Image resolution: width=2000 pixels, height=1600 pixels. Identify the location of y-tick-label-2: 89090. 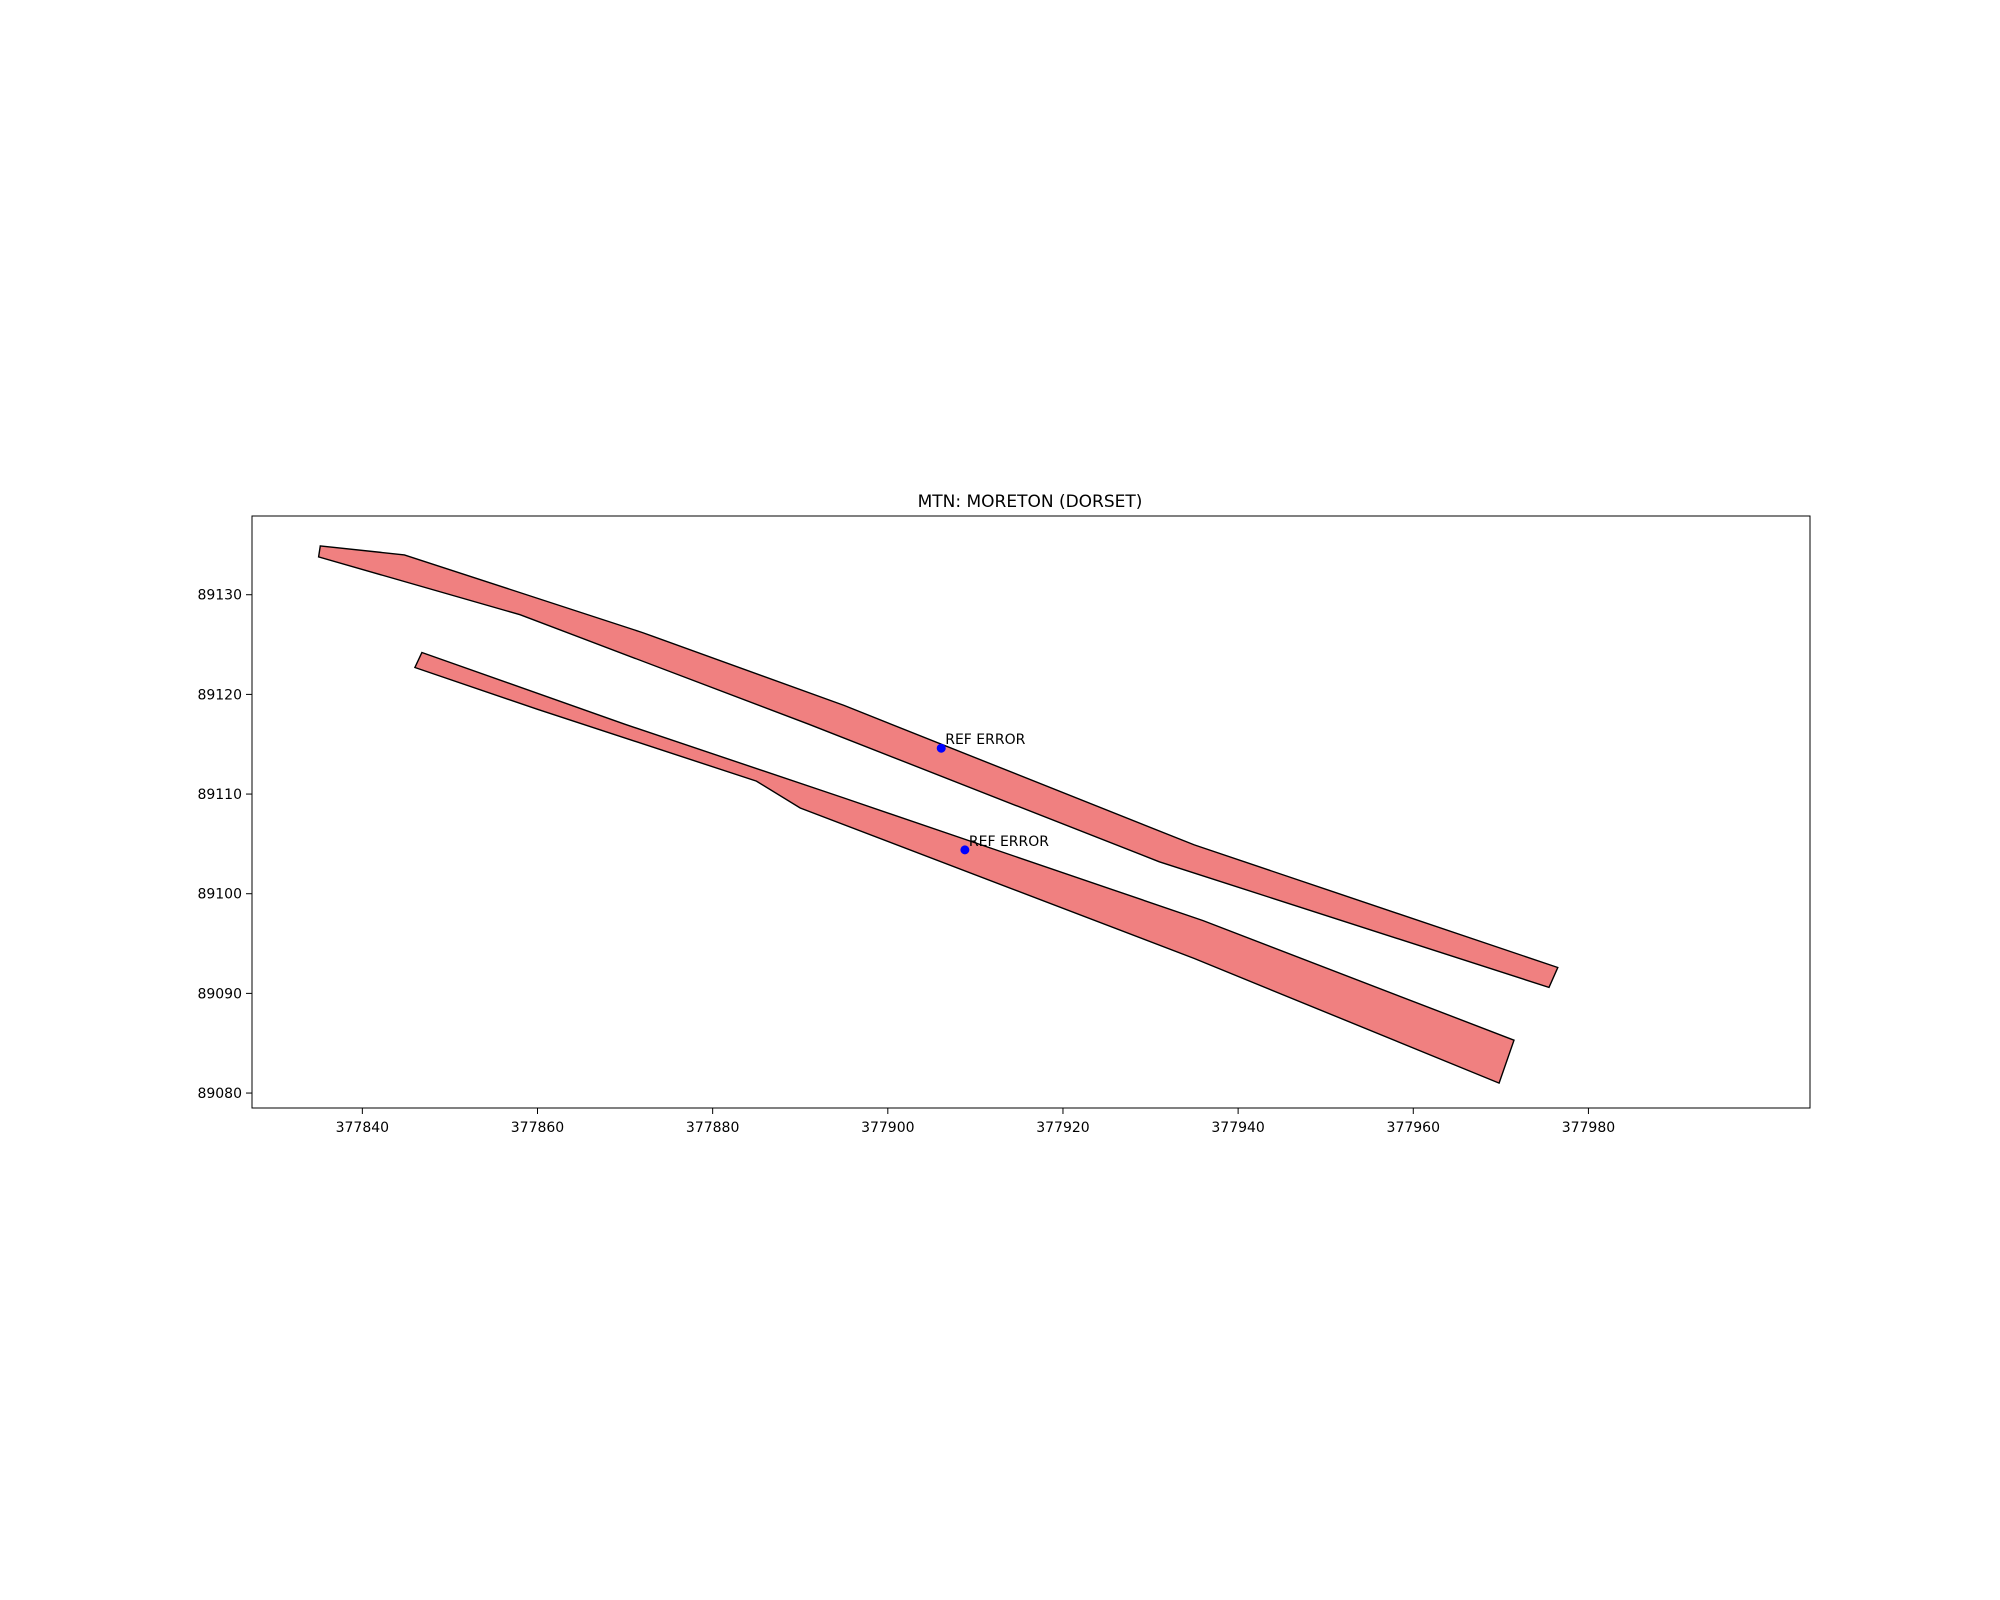
(219, 994).